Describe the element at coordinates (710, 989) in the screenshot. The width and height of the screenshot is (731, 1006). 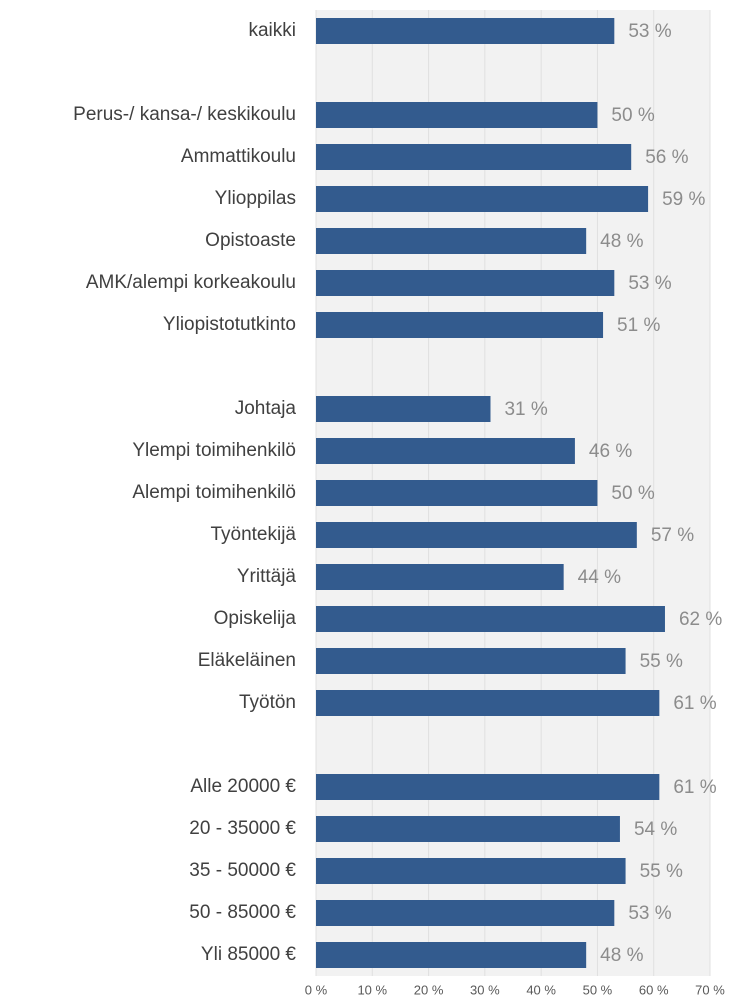
I see `x-tick-label: 70 %` at that location.